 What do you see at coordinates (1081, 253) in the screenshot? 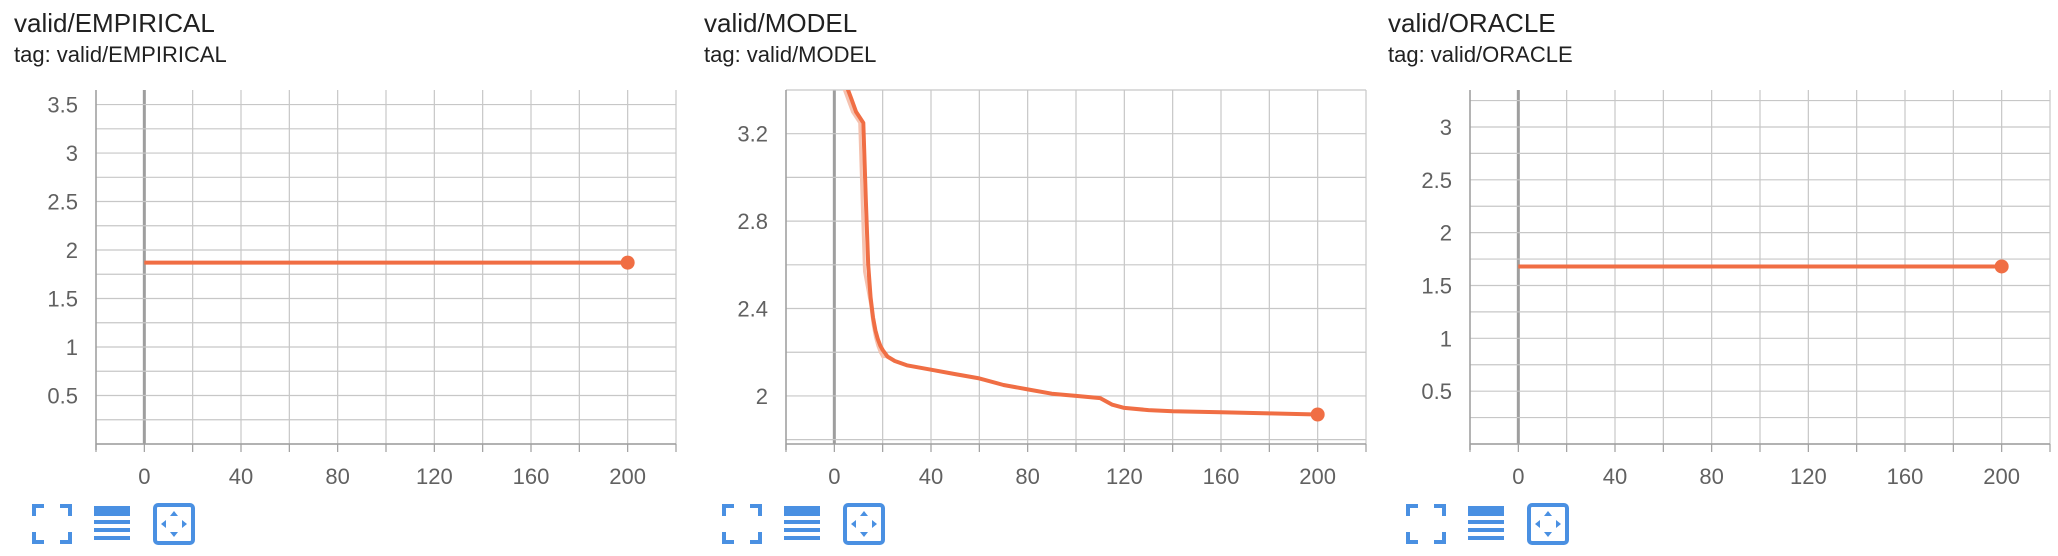
I see `series-line` at bounding box center [1081, 253].